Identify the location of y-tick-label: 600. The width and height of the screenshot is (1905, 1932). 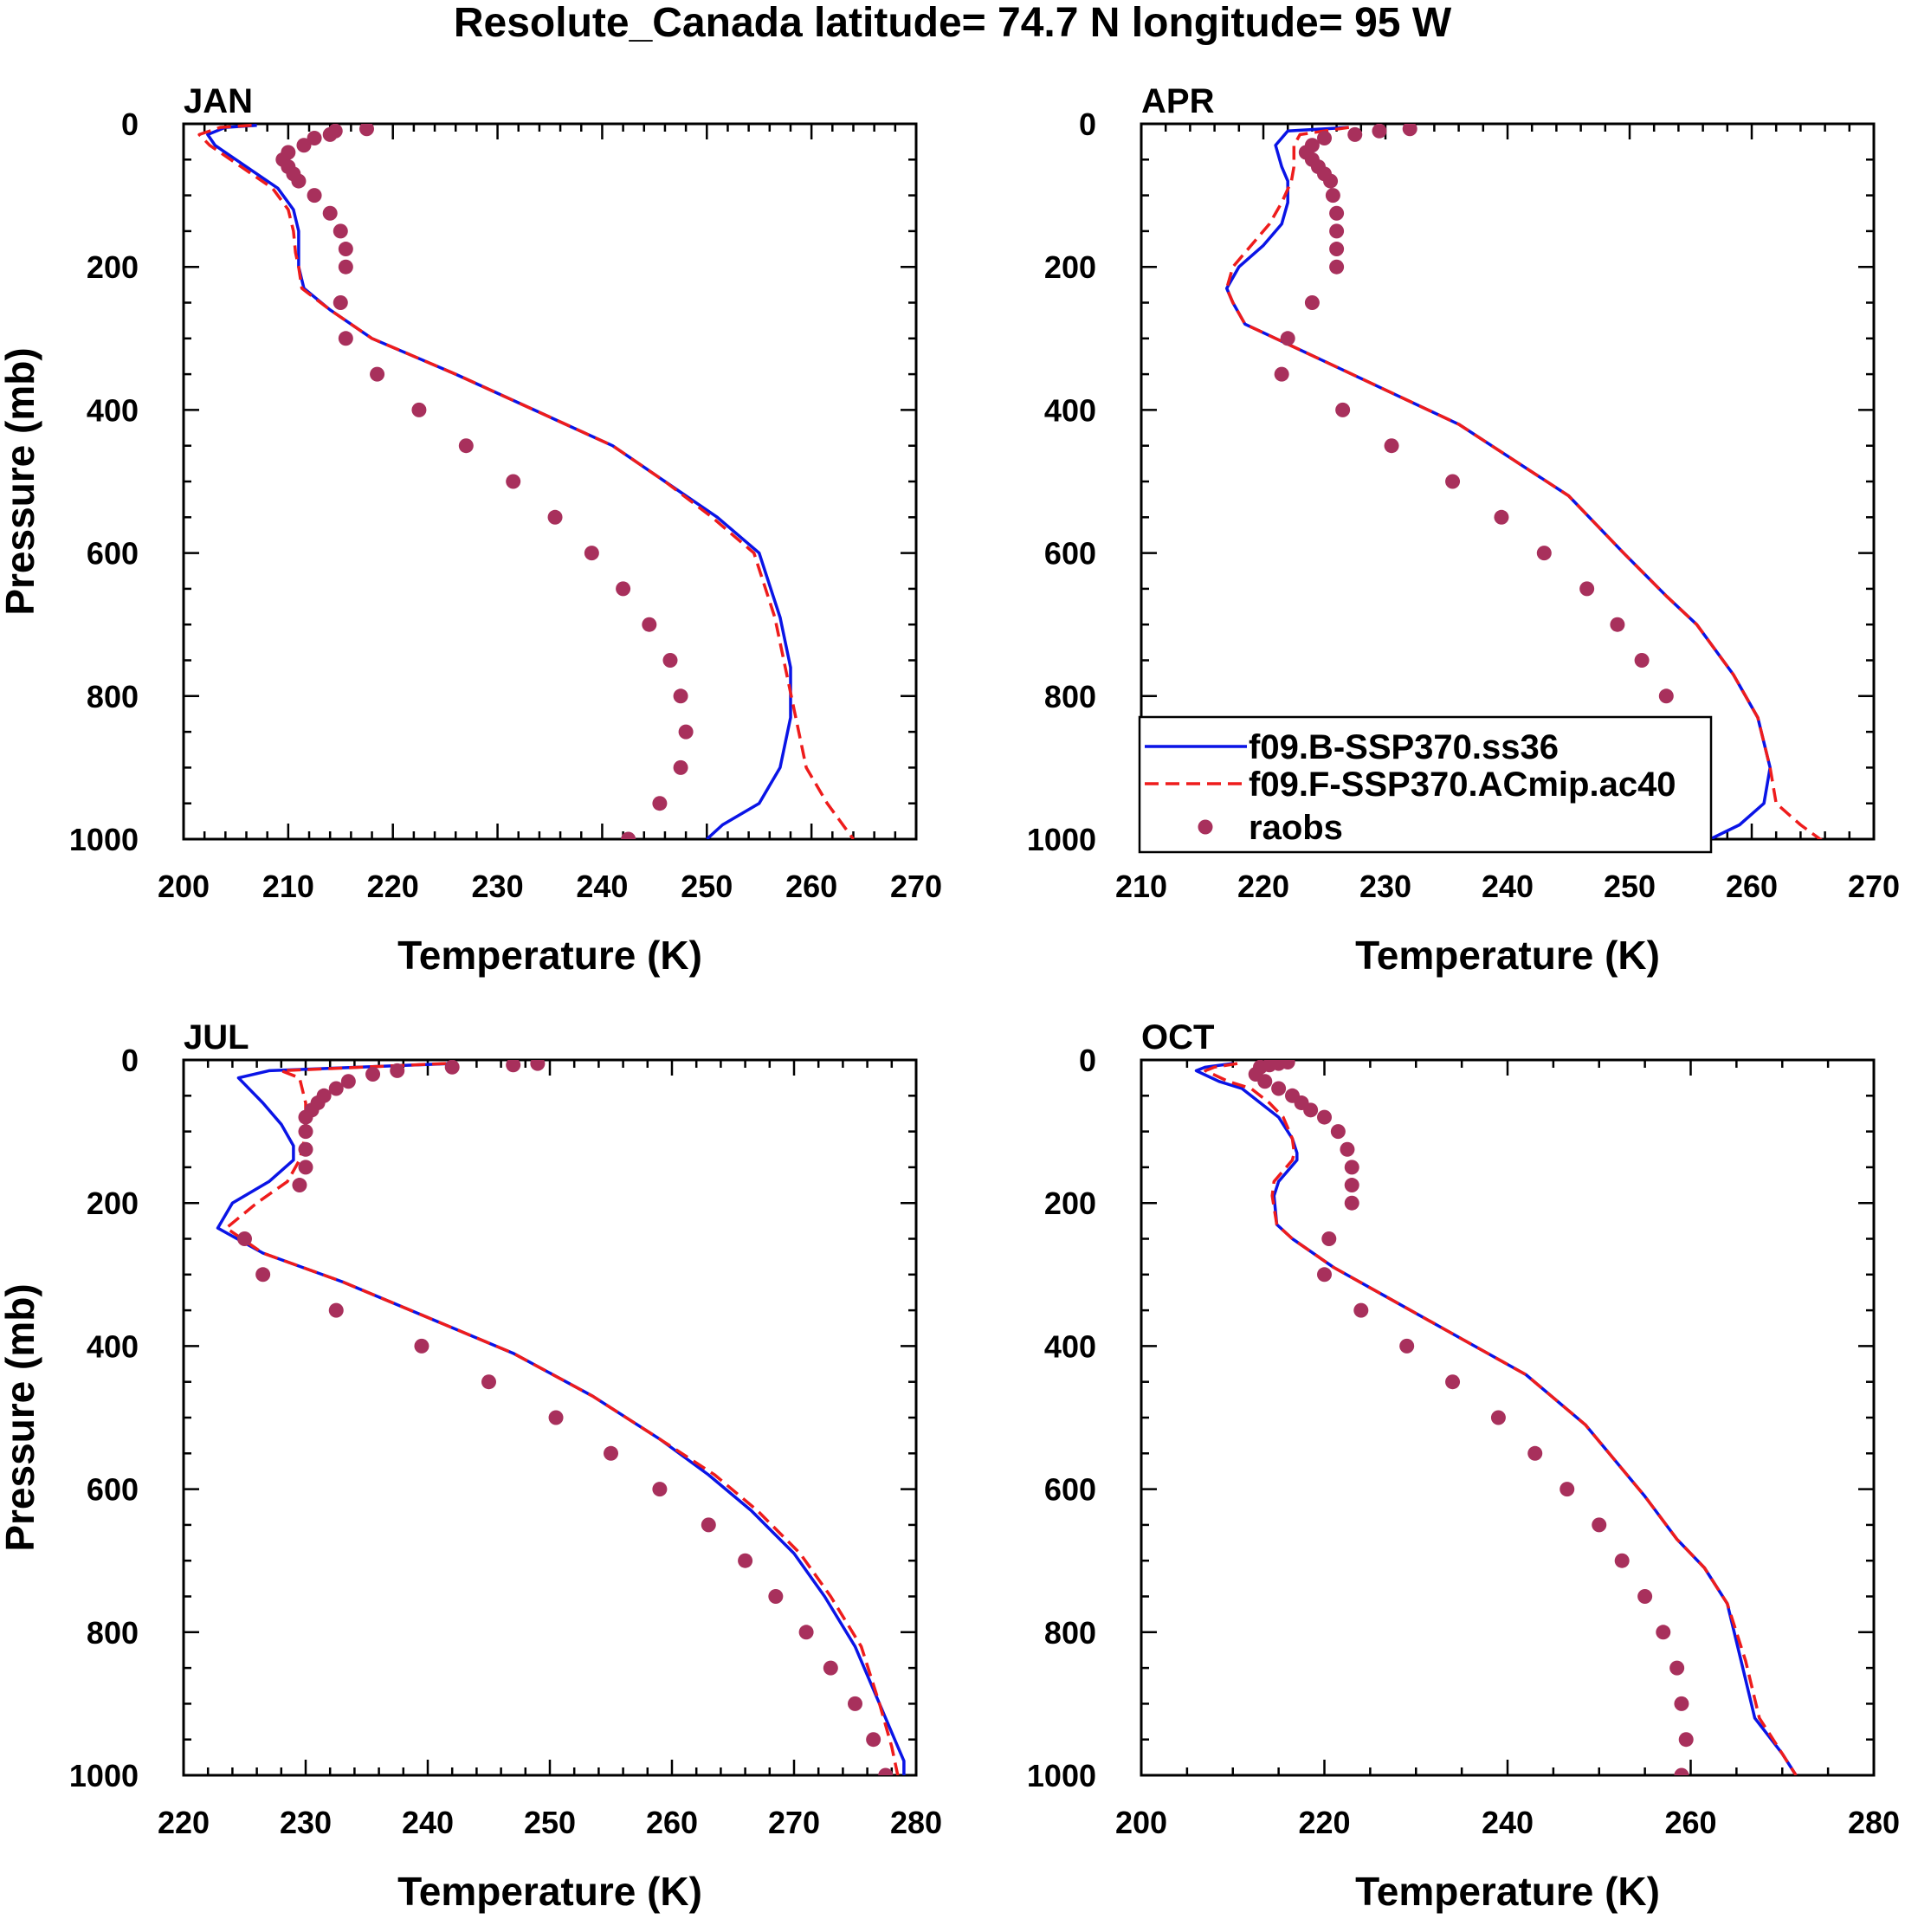
(113, 554).